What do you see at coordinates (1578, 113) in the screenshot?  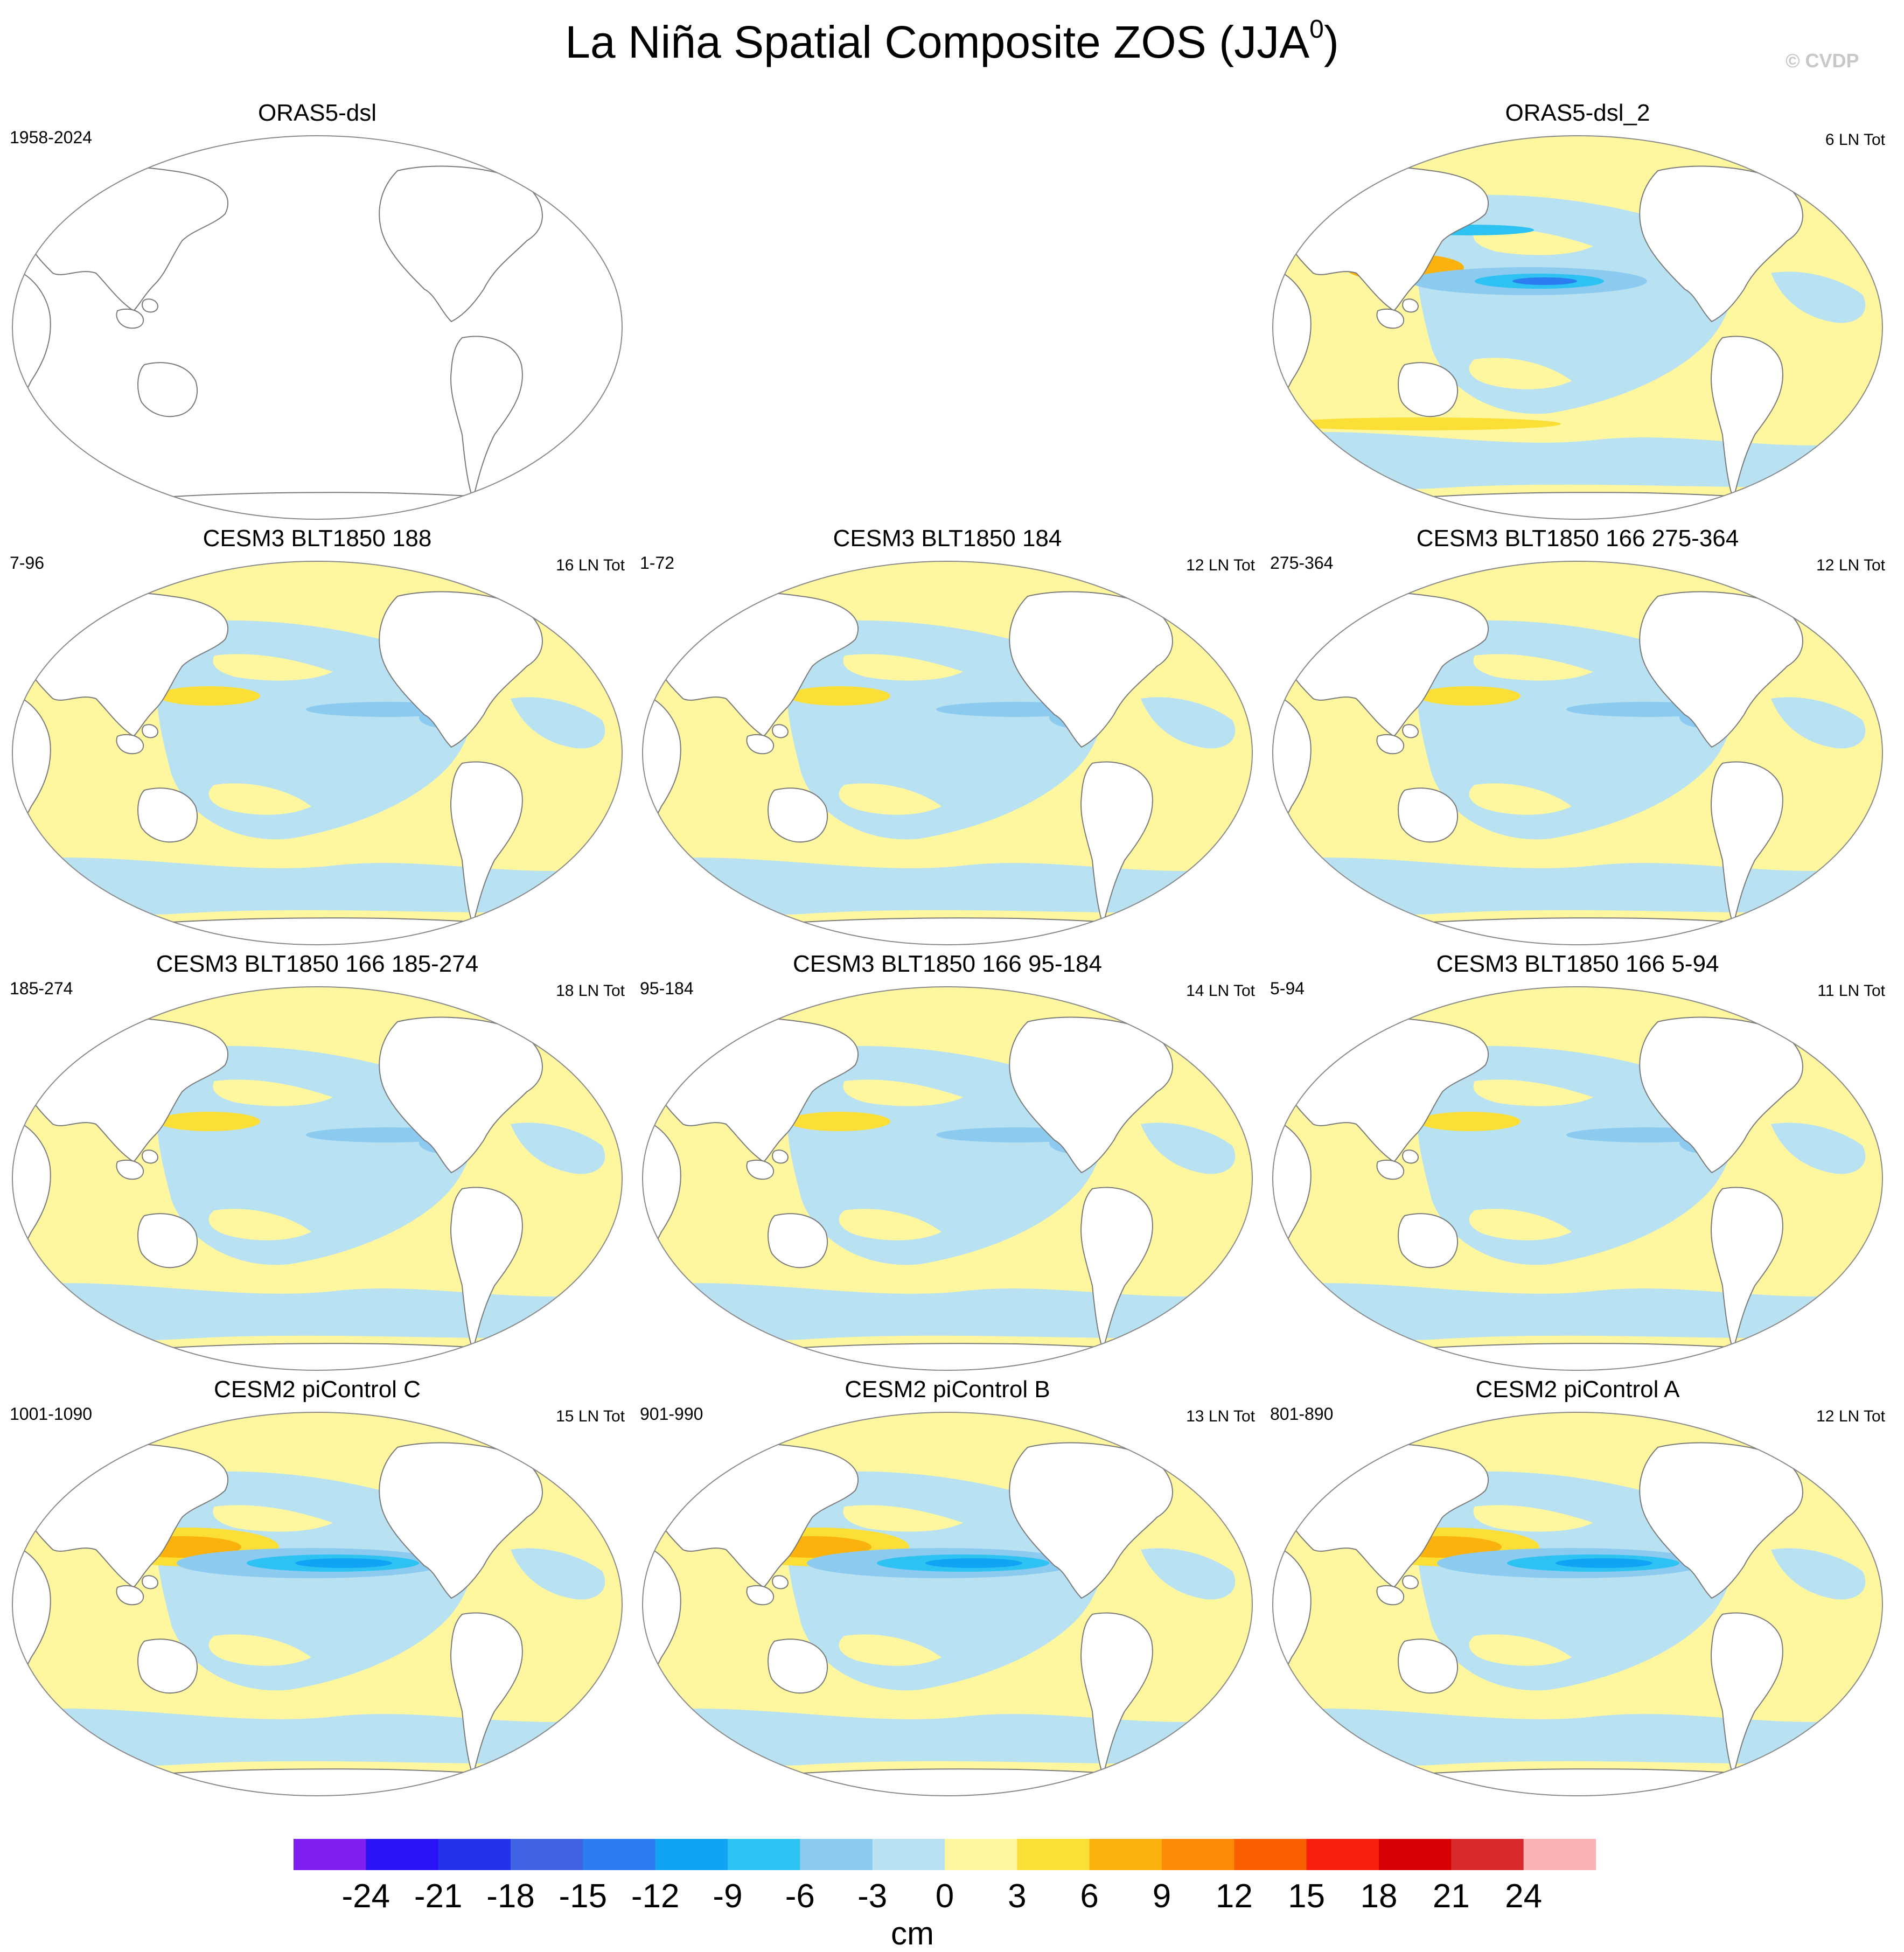 I see `panel-title: ORAS5-dsl_2` at bounding box center [1578, 113].